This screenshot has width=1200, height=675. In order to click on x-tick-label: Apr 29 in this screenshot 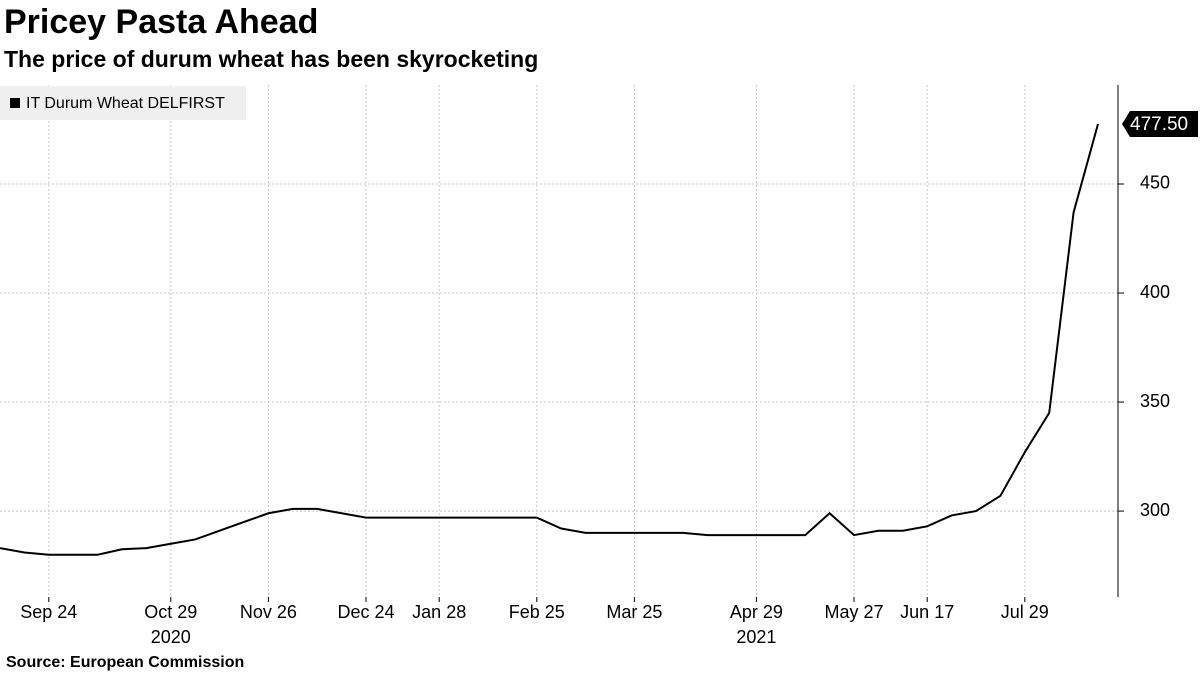, I will do `click(756, 612)`.